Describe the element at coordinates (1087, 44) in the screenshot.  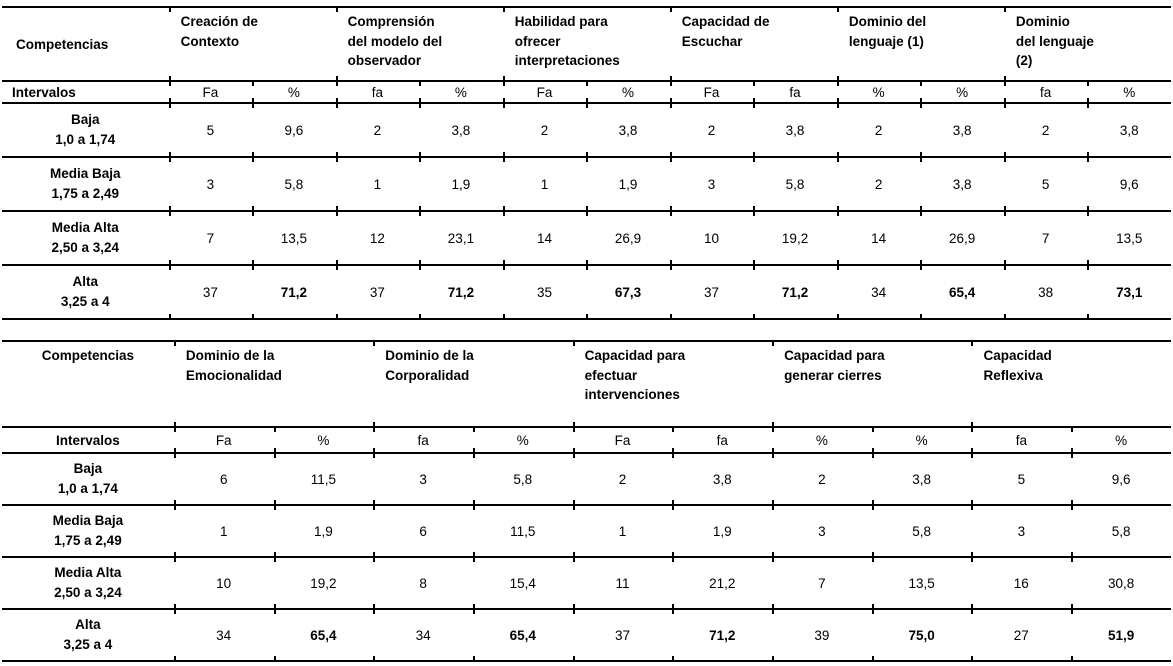
I see `group-header-cell: Dominio del lenguaje (2)` at that location.